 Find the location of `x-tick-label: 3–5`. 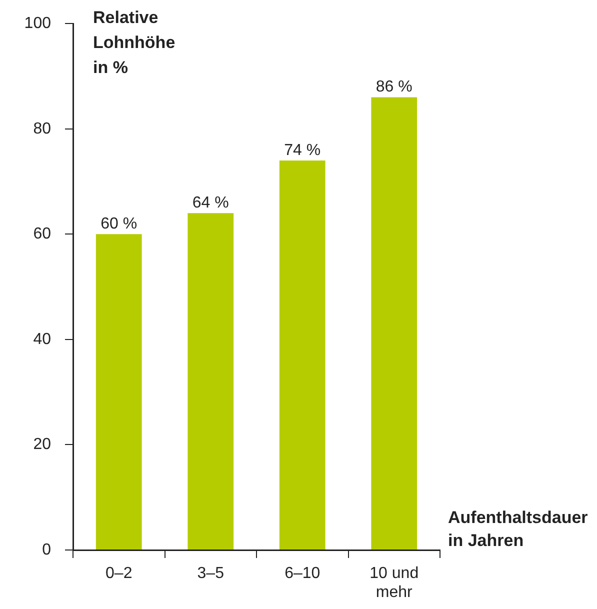

x-tick-label: 3–5 is located at coordinates (210, 573).